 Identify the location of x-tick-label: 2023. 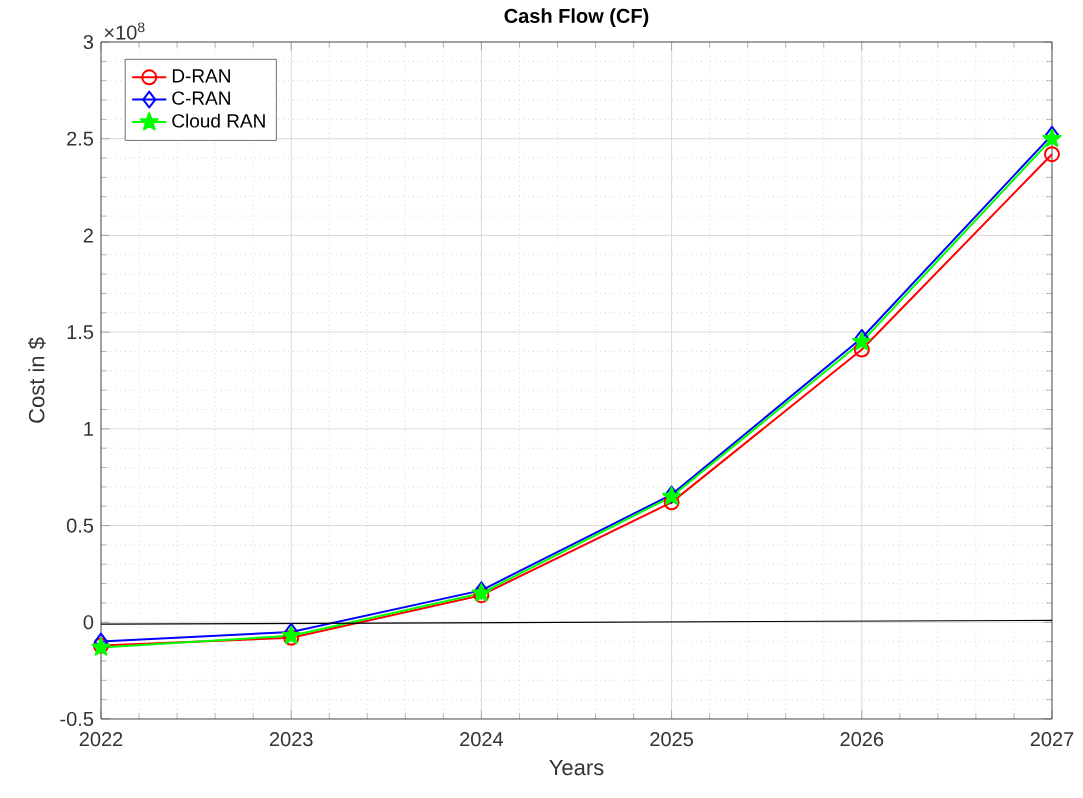
(291, 739).